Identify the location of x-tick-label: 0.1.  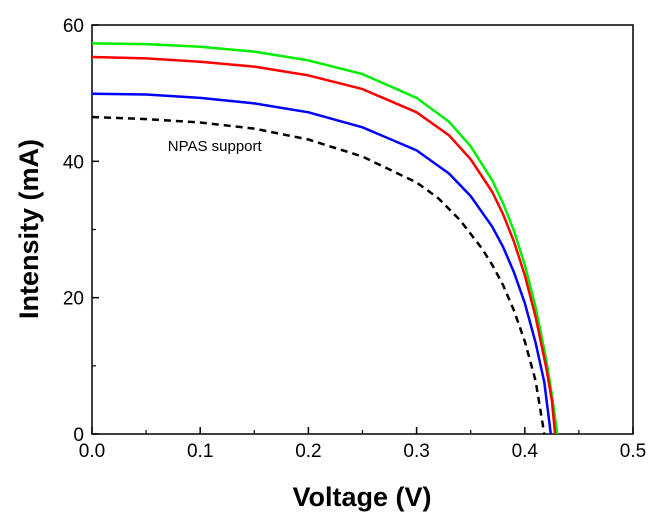
(200, 451).